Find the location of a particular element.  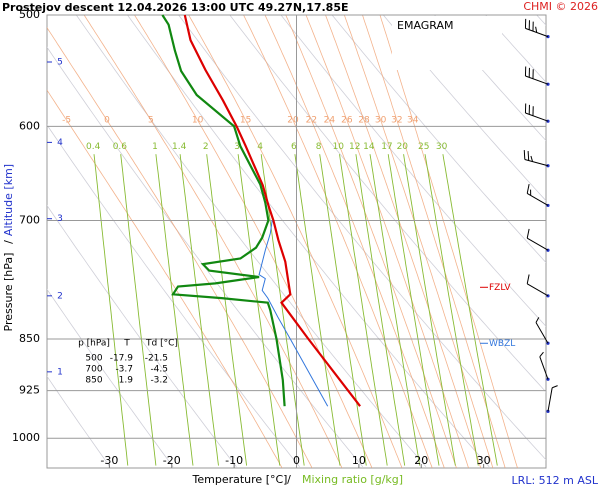

level-label: WBZL is located at coordinates (502, 344).